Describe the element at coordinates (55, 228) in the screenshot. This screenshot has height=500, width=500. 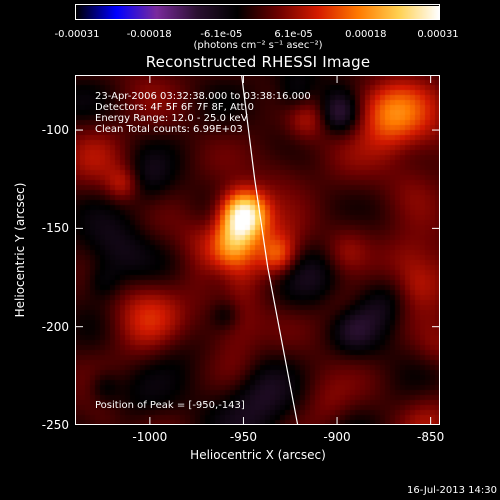
I see `y-tick-label: -150` at that location.